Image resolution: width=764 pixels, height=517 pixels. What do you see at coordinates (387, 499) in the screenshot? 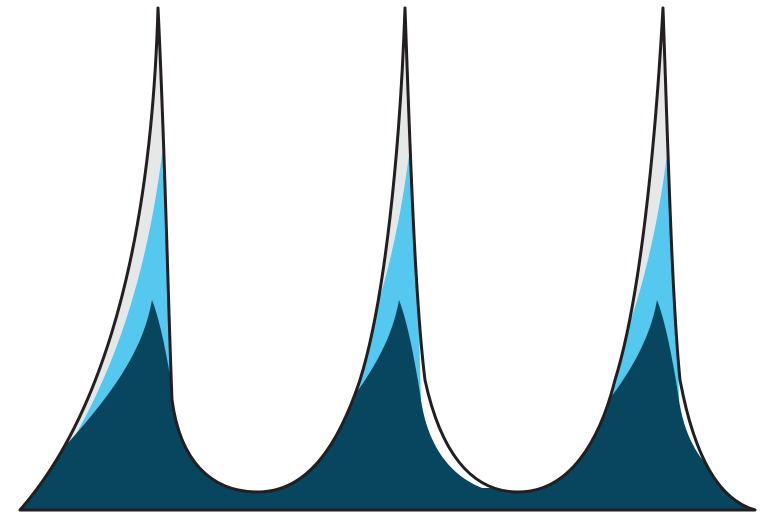
I see `navy-base` at bounding box center [387, 499].